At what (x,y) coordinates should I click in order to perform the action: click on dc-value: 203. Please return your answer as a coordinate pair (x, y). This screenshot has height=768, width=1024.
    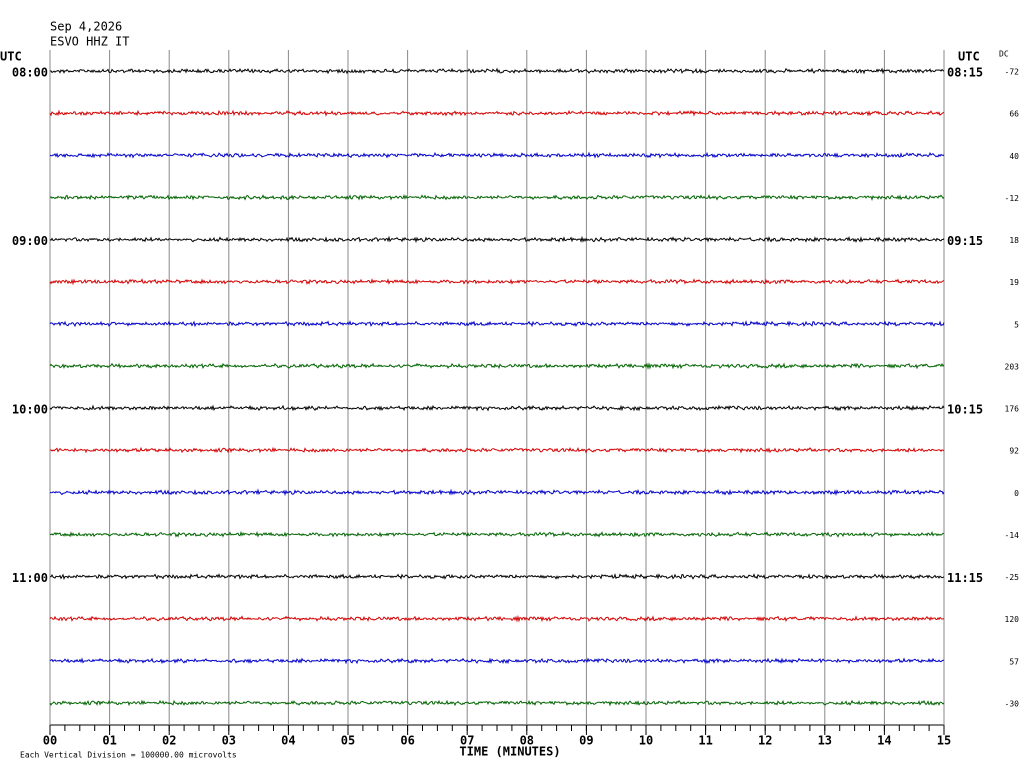
    Looking at the image, I should click on (1012, 366).